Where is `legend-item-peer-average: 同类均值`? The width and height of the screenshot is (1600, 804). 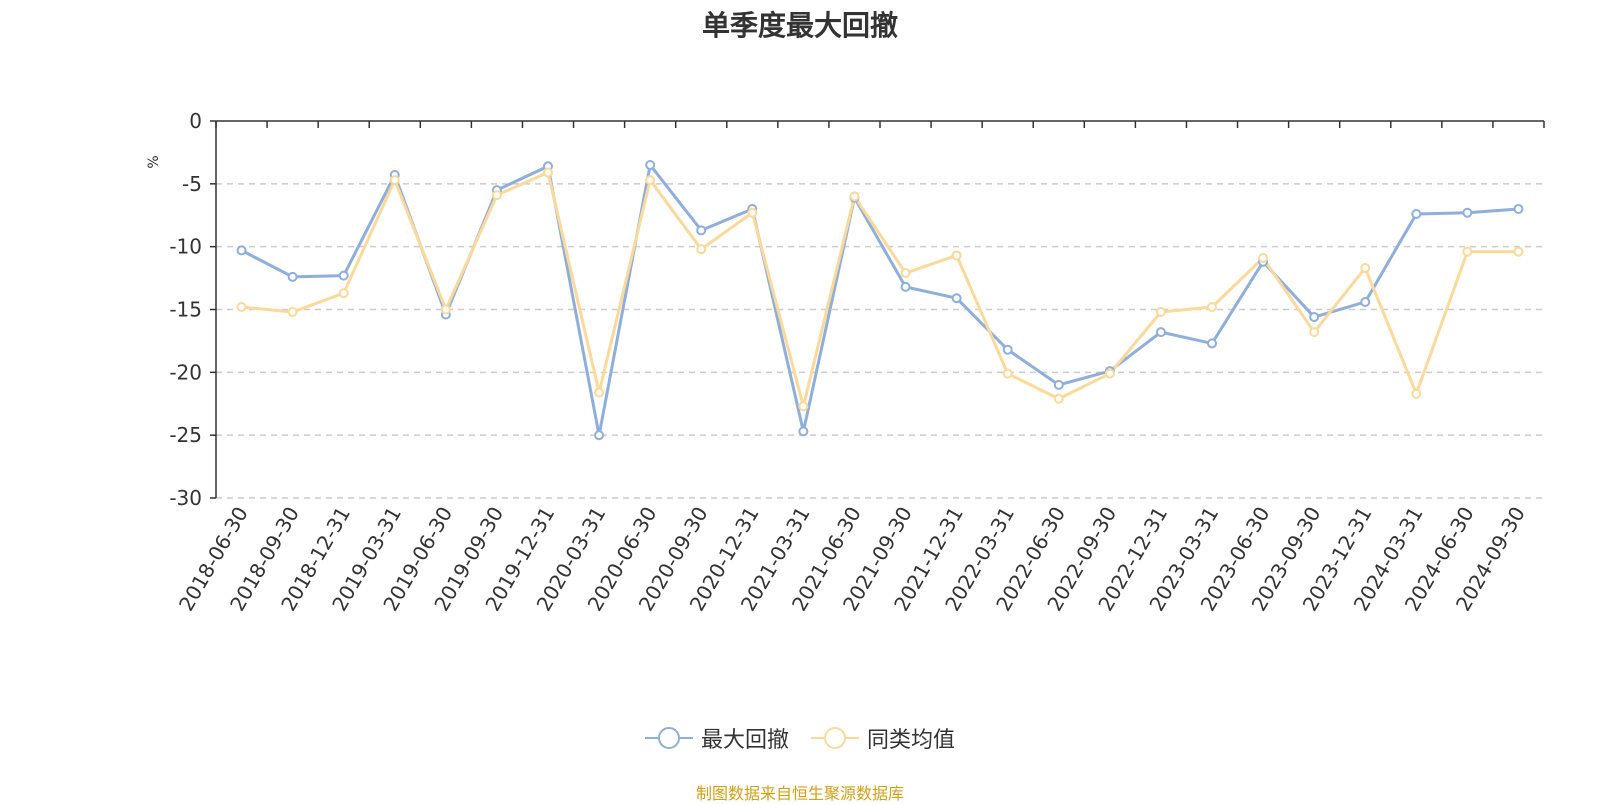
legend-item-peer-average: 同类均值 is located at coordinates (883, 738).